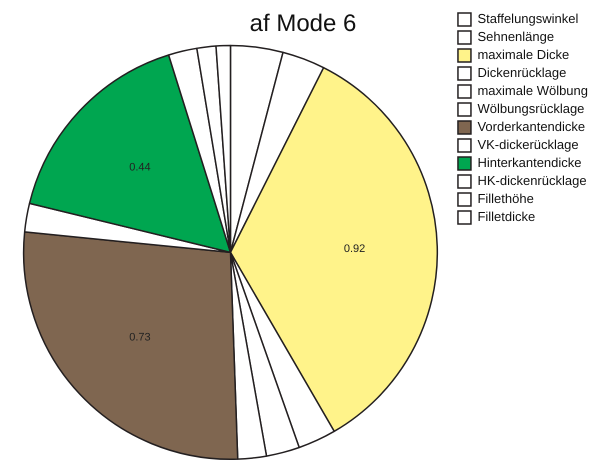 Image resolution: width=610 pixels, height=472 pixels. I want to click on legend-label: maximale Dicke, so click(523, 54).